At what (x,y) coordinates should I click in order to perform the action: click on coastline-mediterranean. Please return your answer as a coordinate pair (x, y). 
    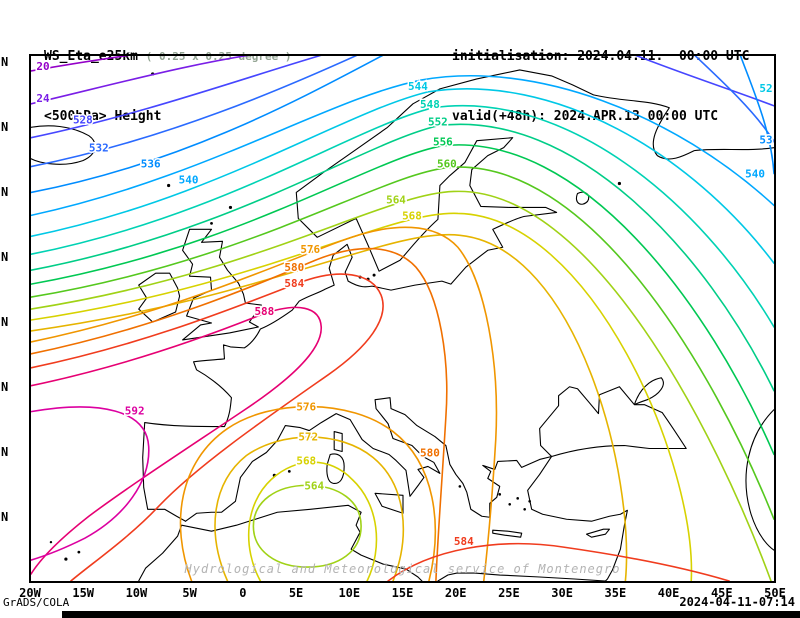
    Looking at the image, I should click on (369, 459).